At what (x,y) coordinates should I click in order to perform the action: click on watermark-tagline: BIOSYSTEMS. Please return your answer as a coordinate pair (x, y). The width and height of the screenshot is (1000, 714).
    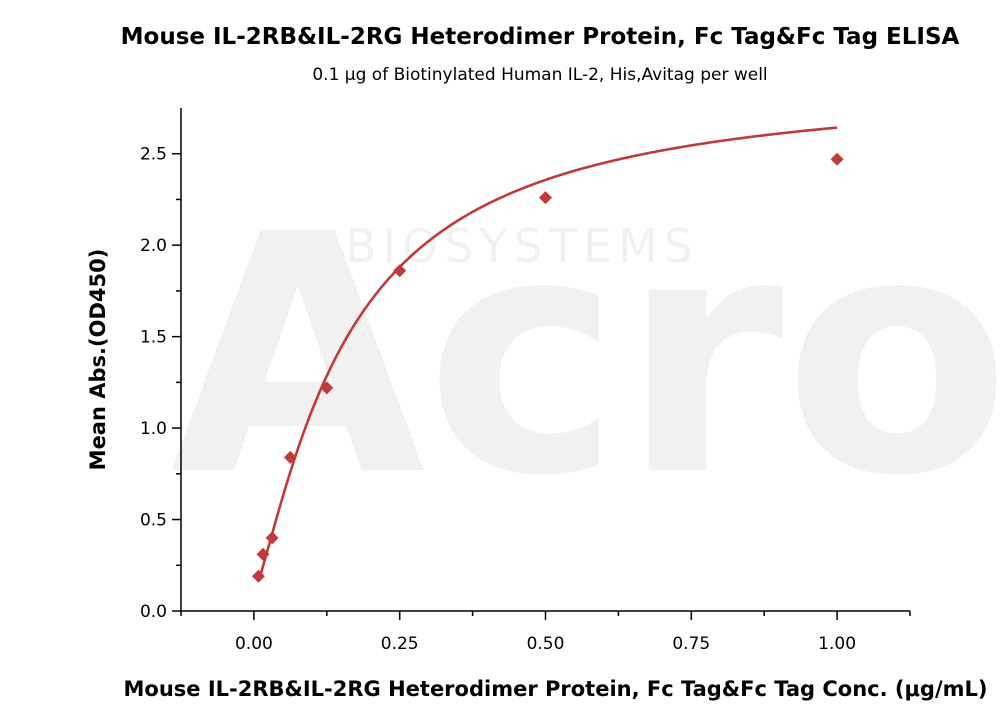
    Looking at the image, I should click on (522, 246).